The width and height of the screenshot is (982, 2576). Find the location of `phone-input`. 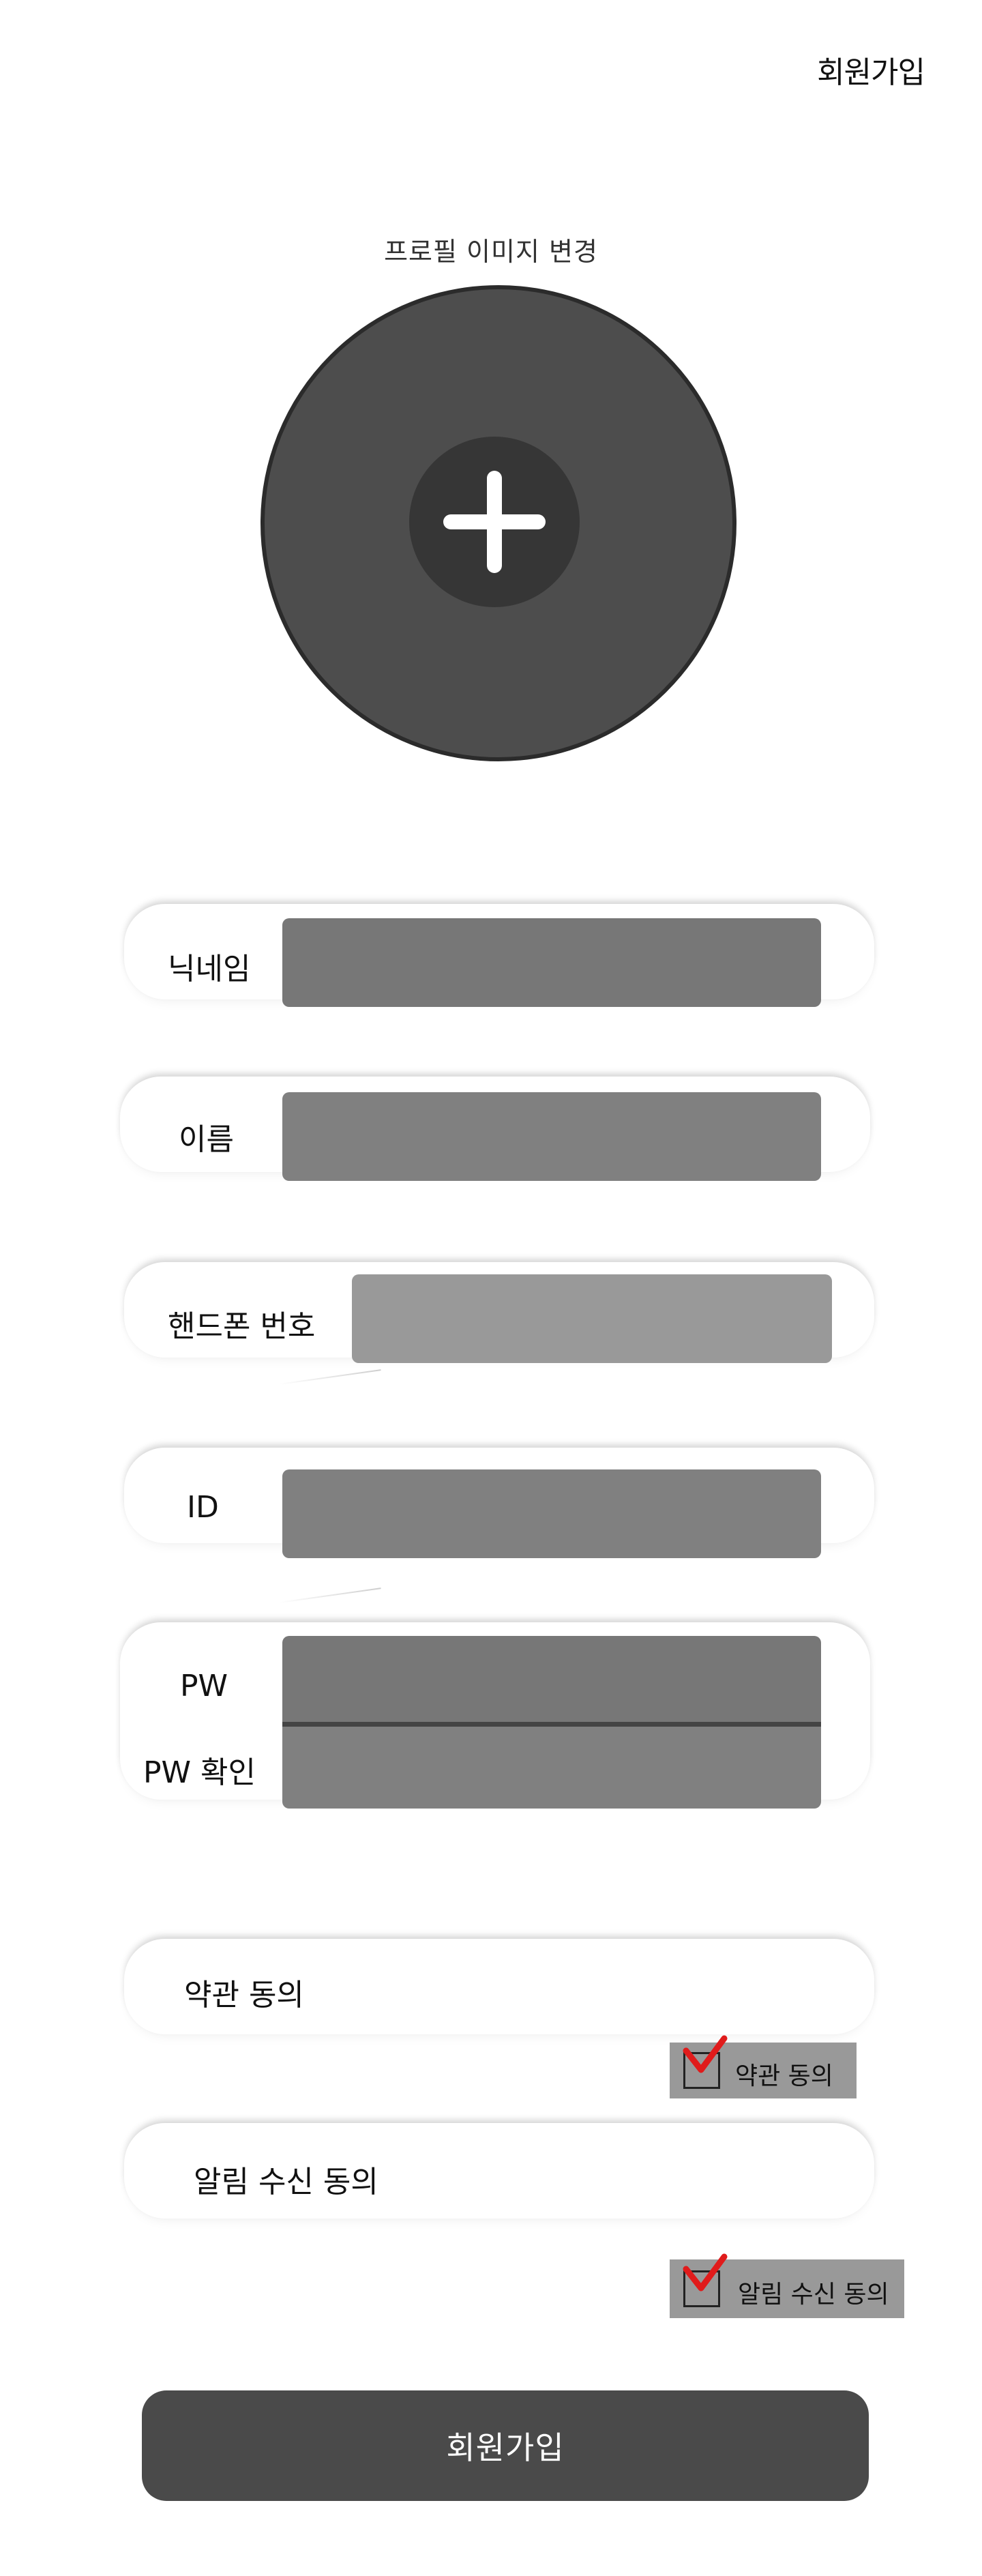

phone-input is located at coordinates (592, 1318).